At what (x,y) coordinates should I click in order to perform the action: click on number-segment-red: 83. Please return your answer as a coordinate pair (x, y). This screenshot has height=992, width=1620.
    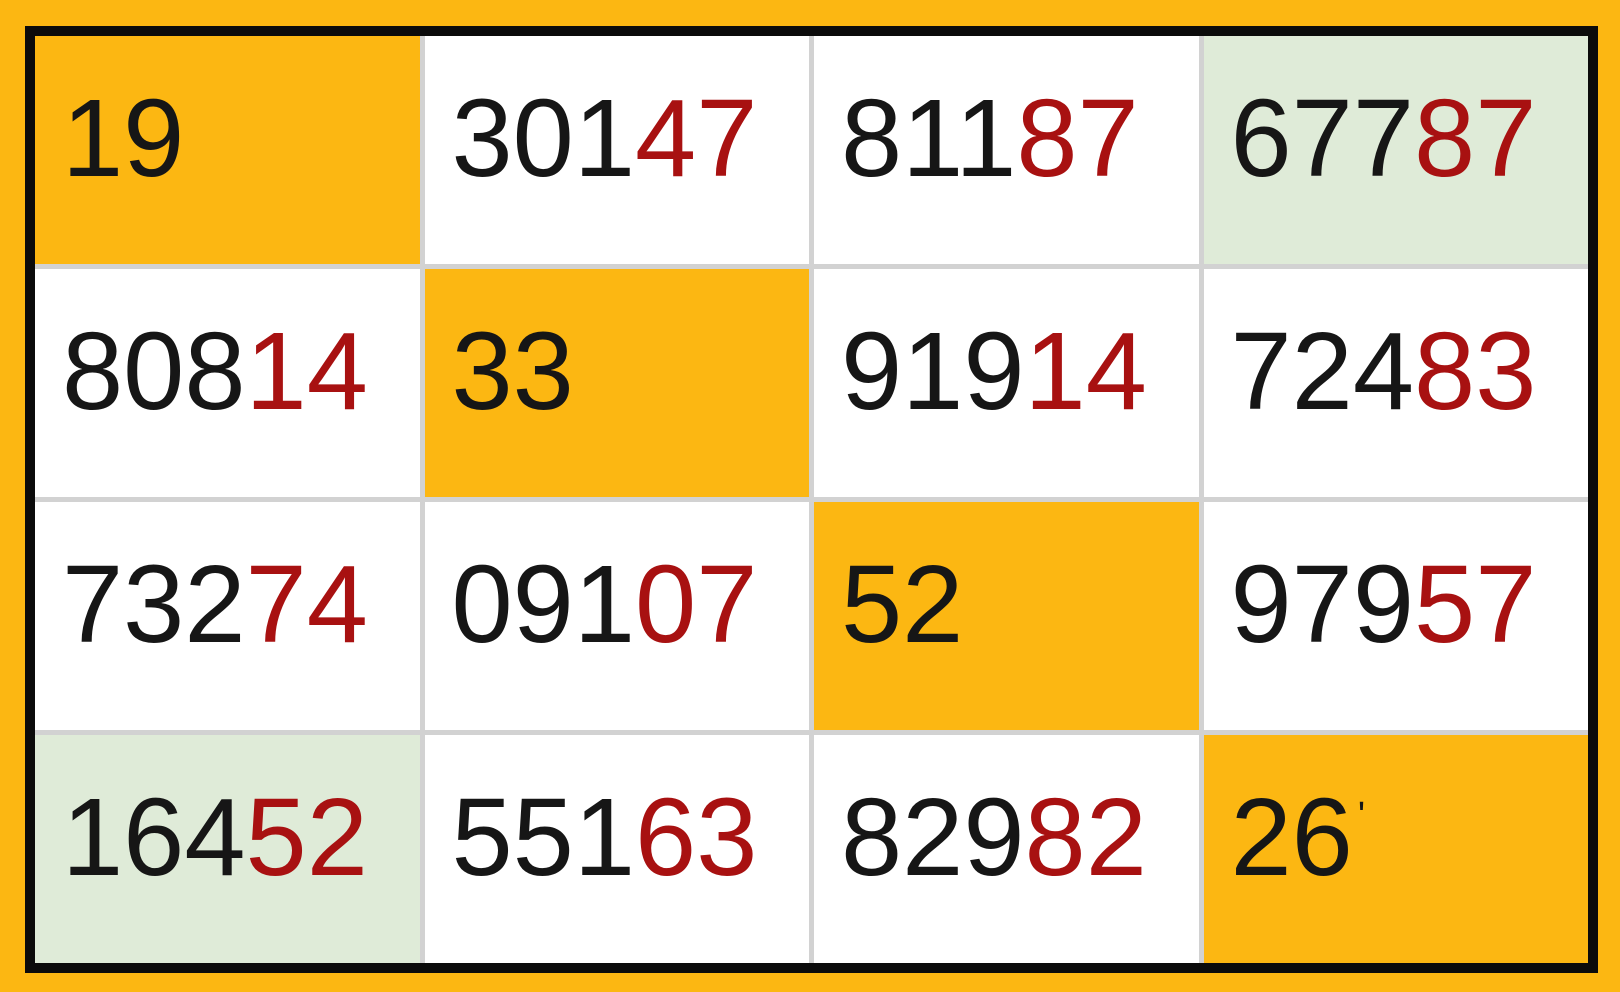
    Looking at the image, I should click on (1475, 371).